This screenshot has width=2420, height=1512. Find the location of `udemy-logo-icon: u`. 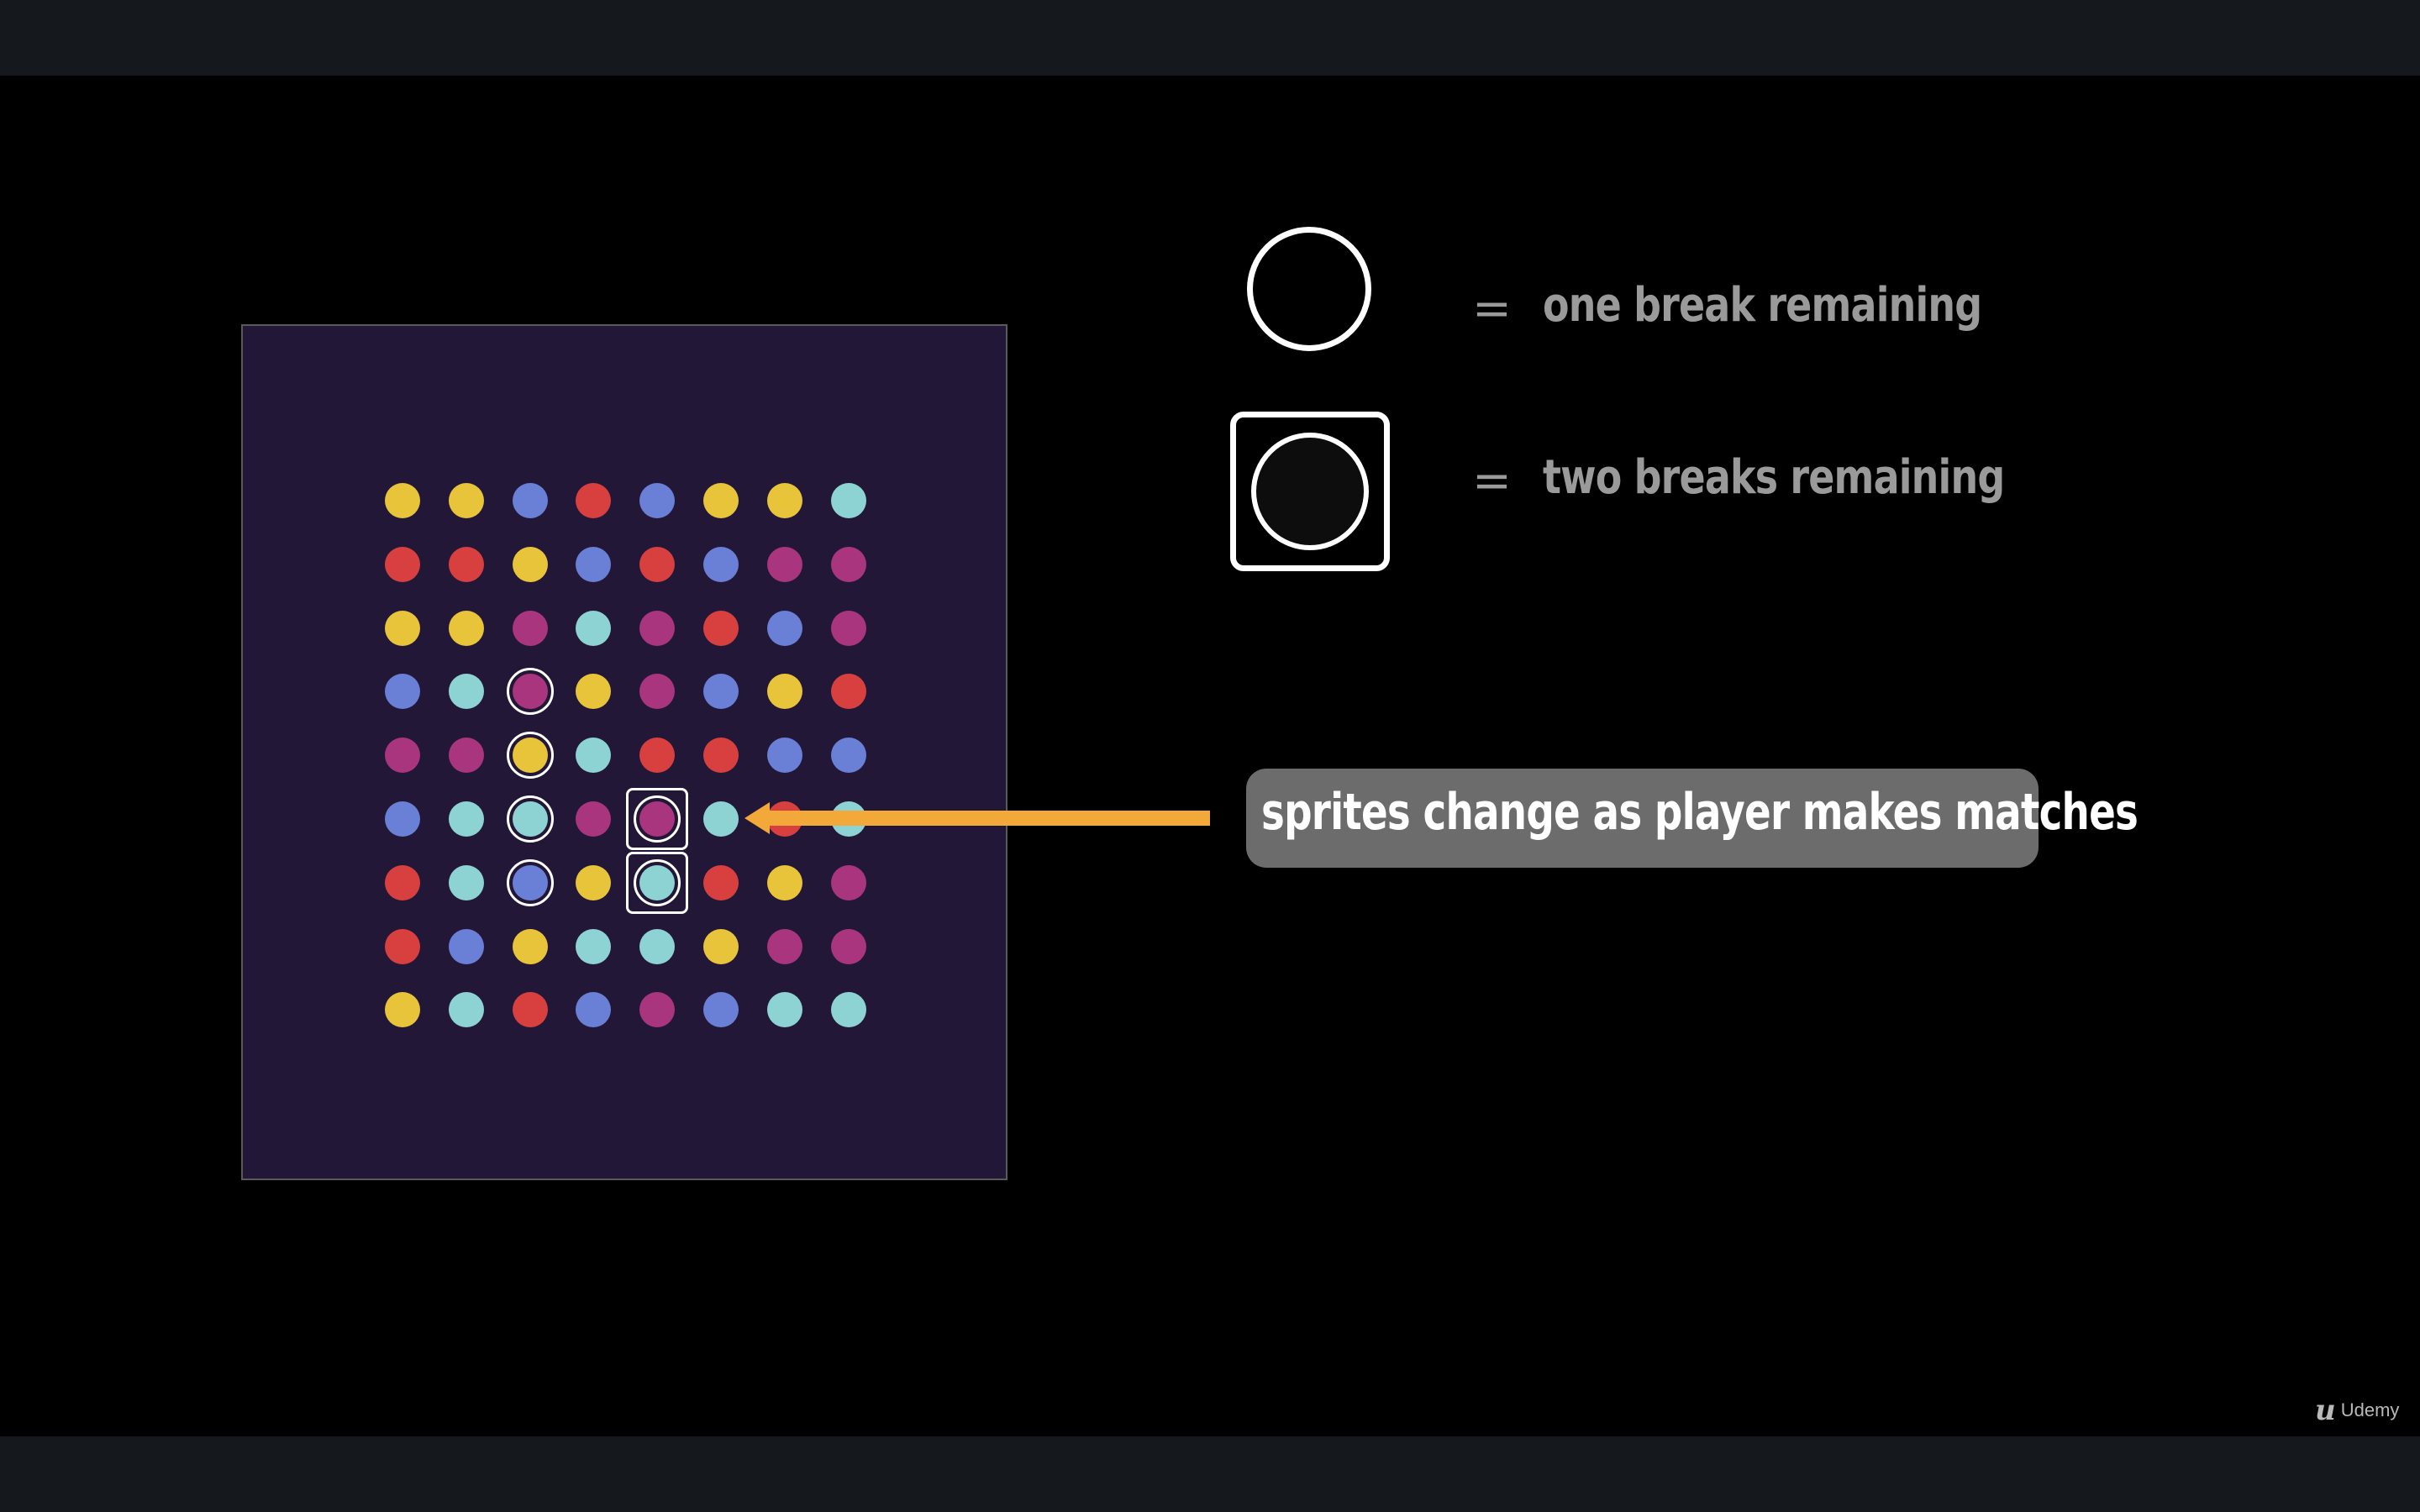

udemy-logo-icon: u is located at coordinates (2326, 1410).